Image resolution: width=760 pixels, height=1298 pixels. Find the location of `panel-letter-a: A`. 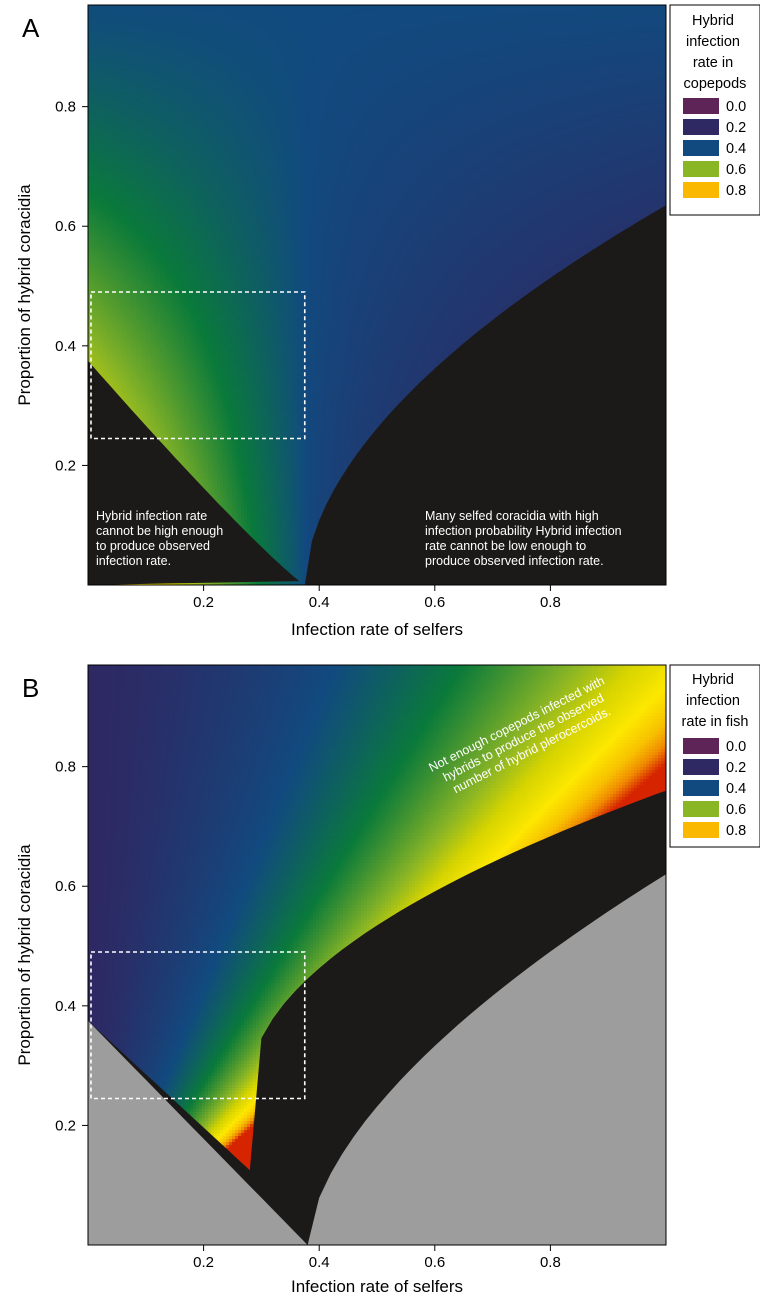

panel-letter-a: A is located at coordinates (31, 28).